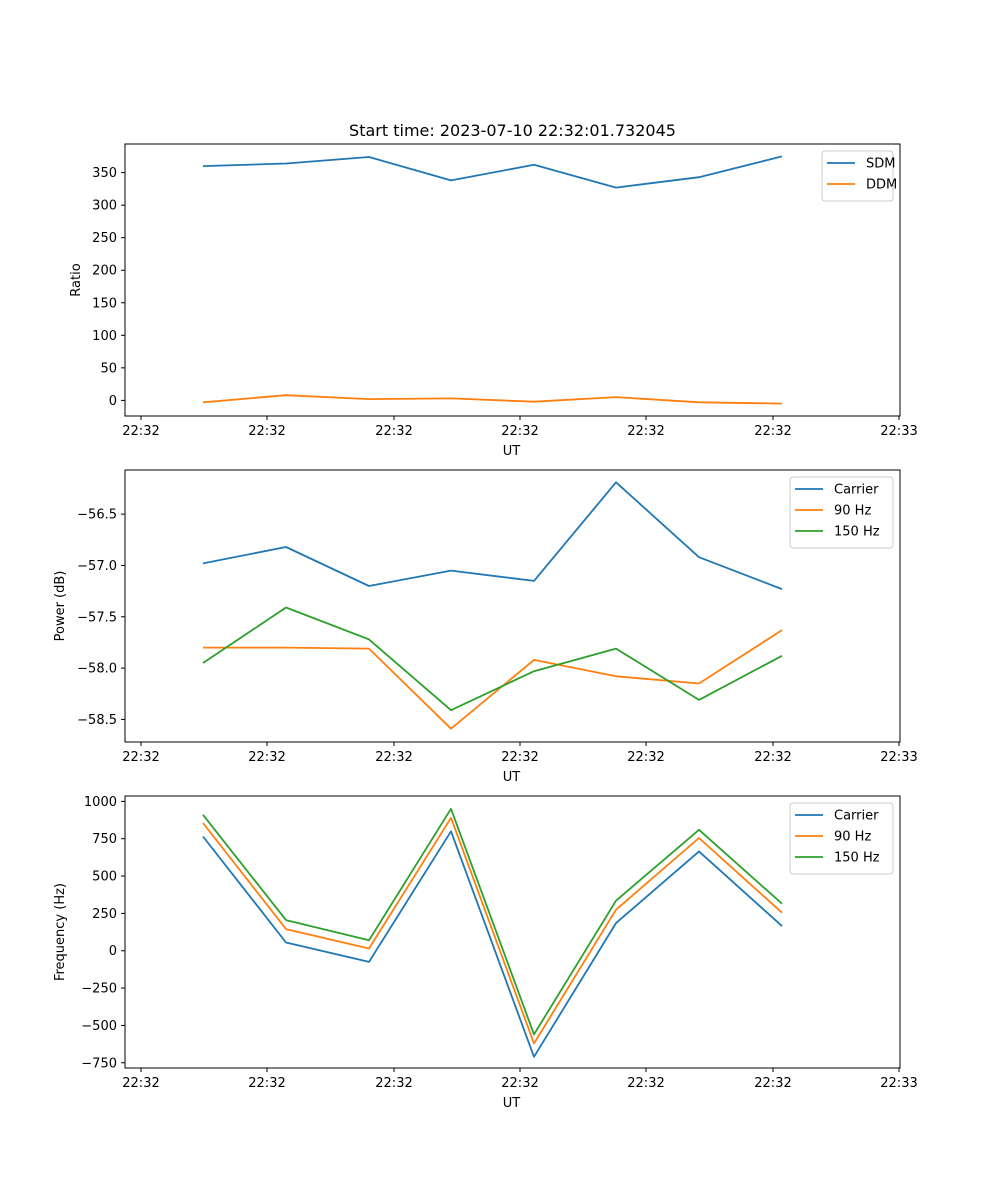  I want to click on series-line-sdm, so click(492, 172).